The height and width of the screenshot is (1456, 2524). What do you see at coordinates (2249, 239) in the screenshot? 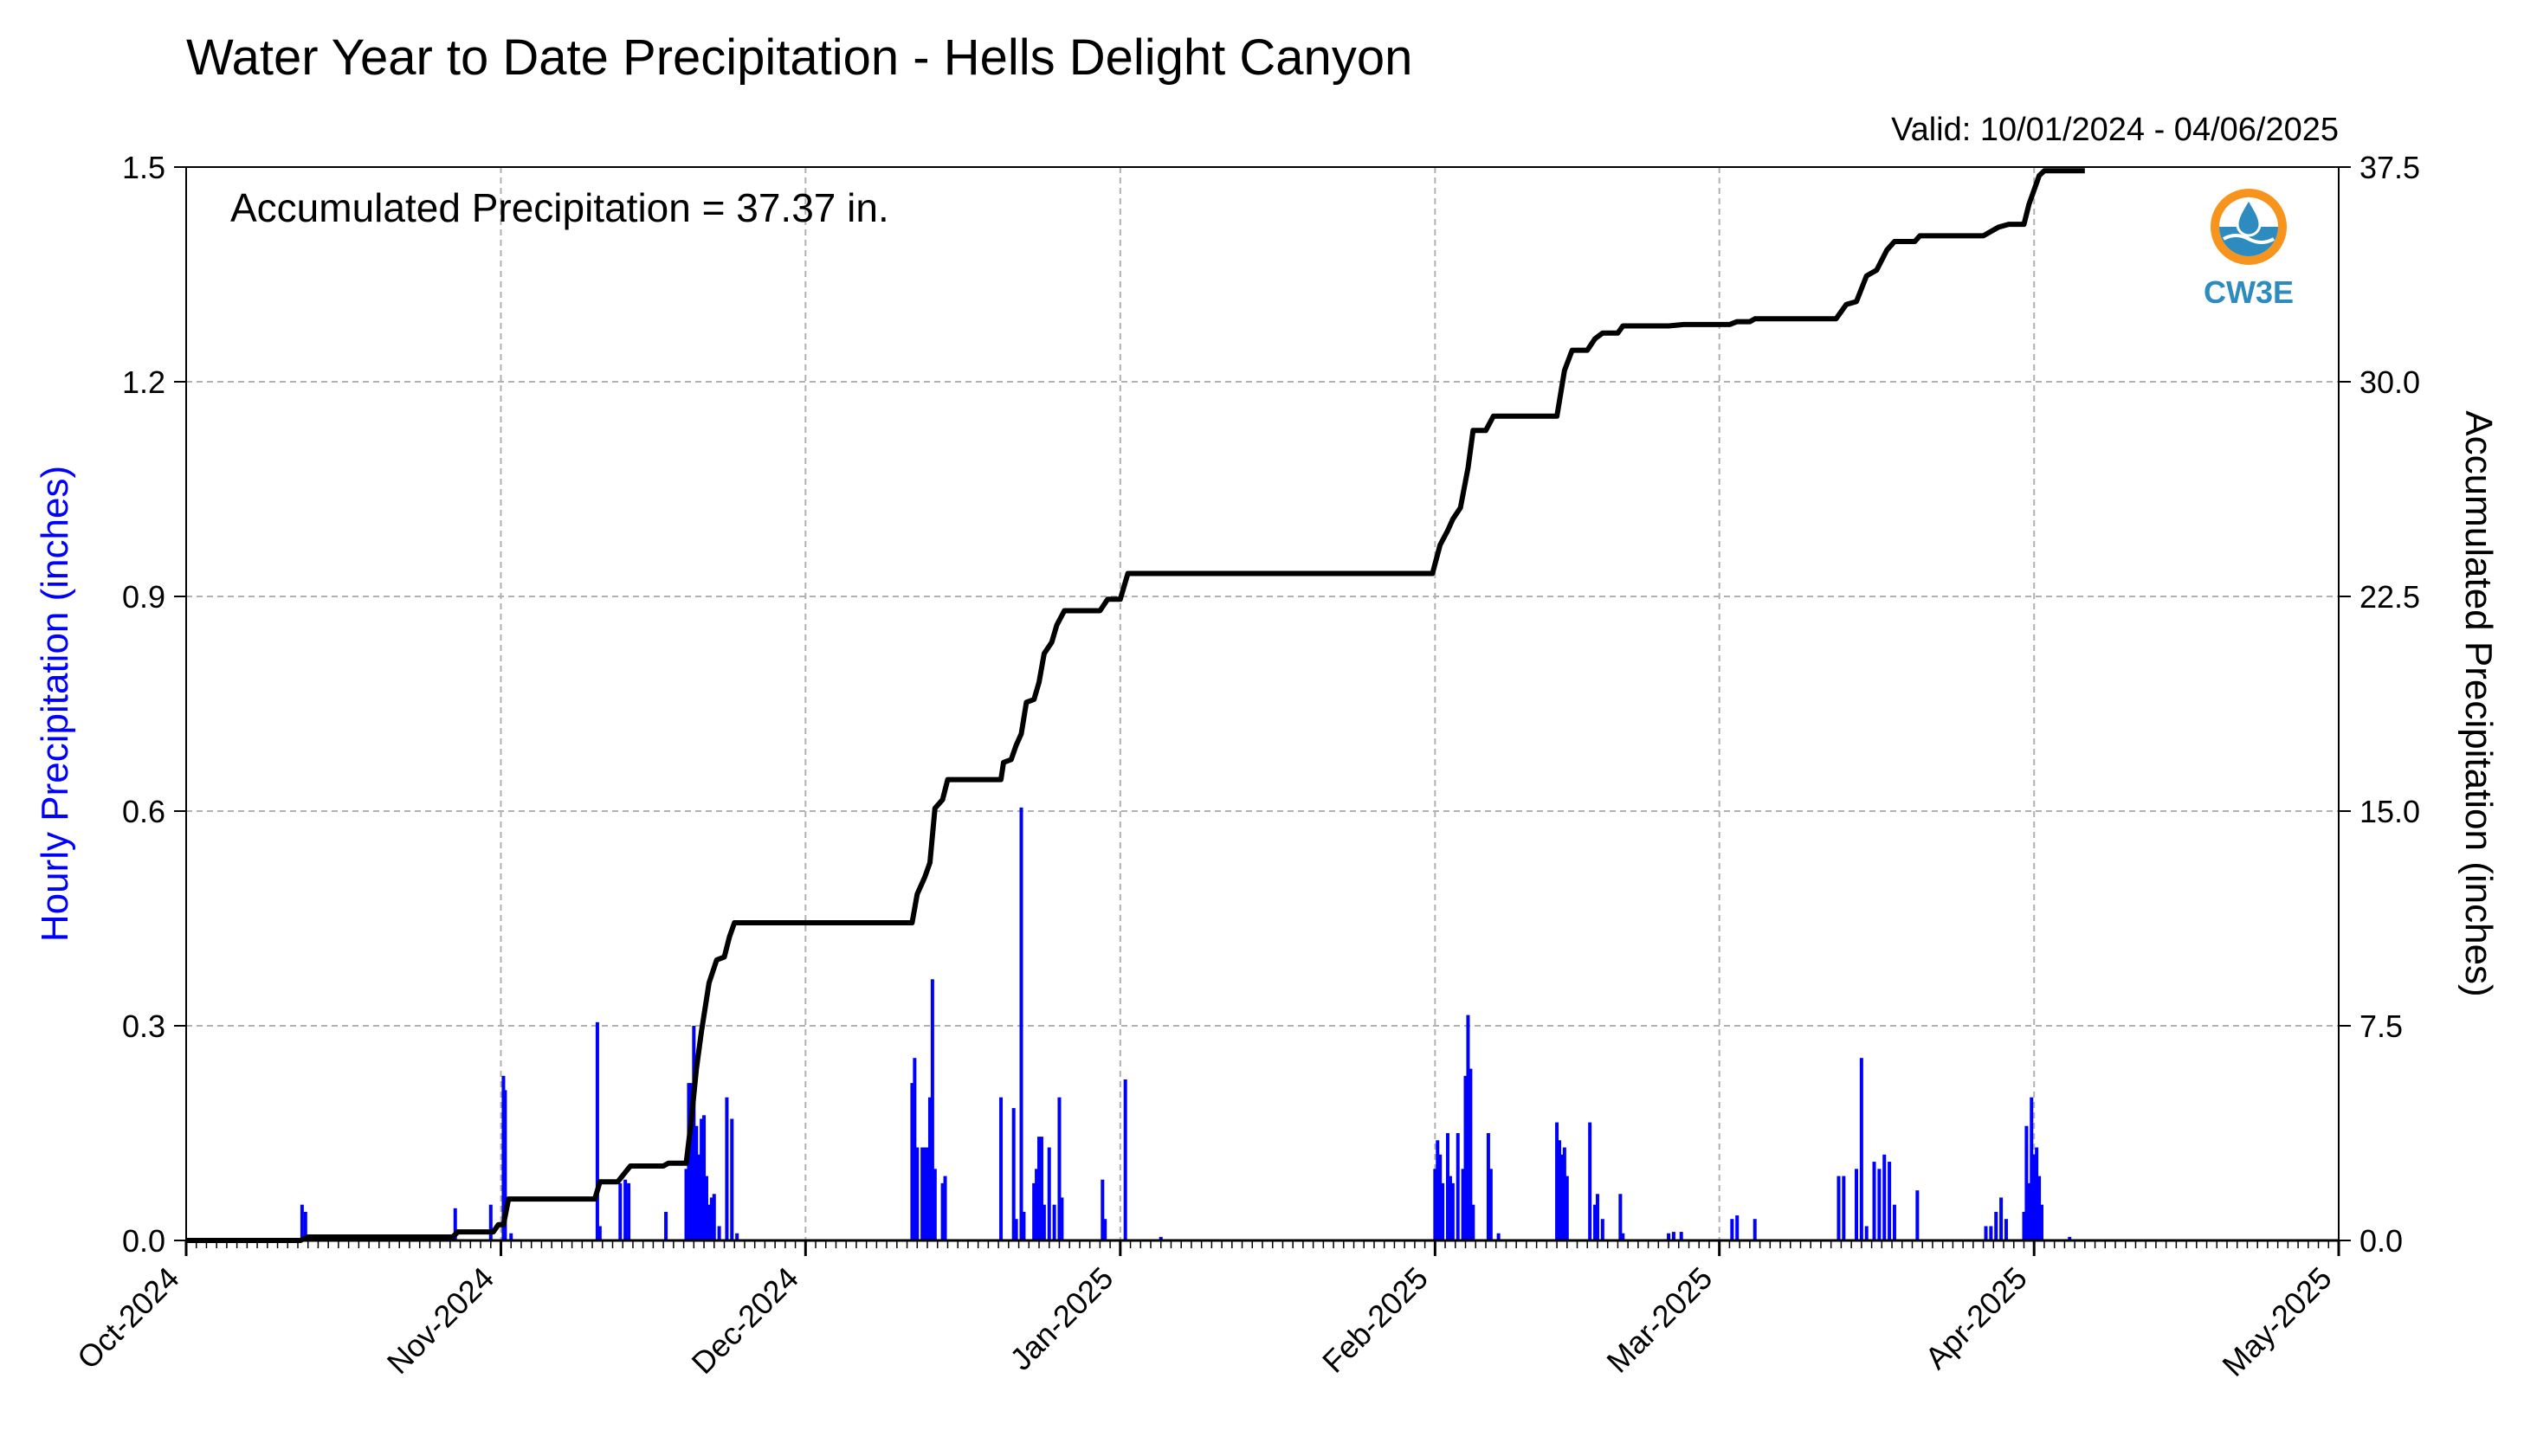
I see `logo-wave-line` at bounding box center [2249, 239].